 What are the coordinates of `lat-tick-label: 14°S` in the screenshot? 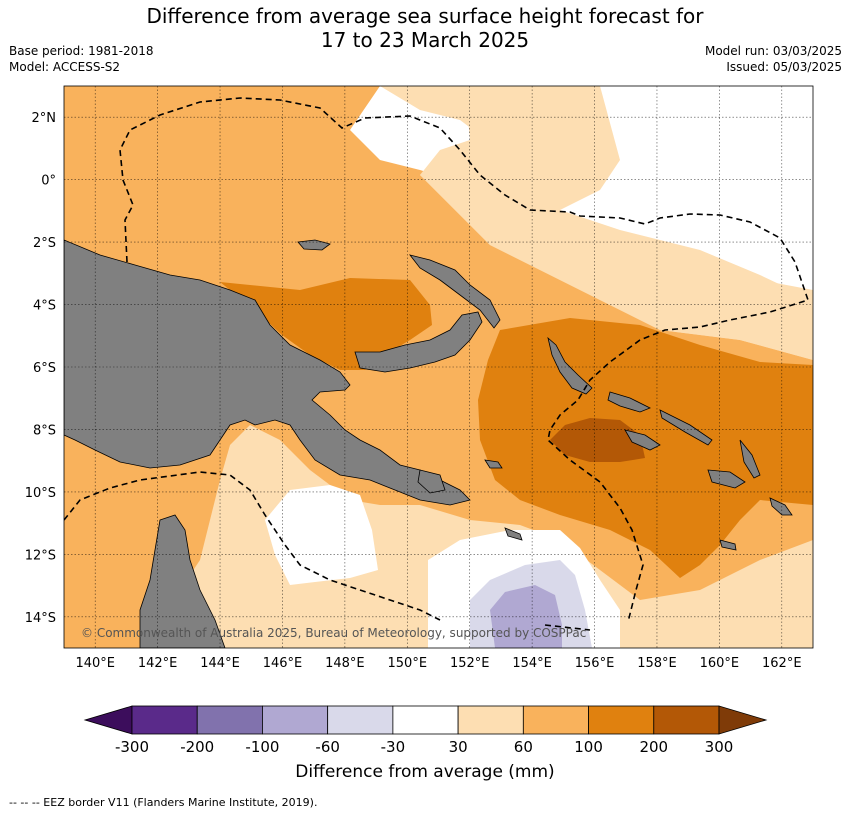 It's located at (40, 618).